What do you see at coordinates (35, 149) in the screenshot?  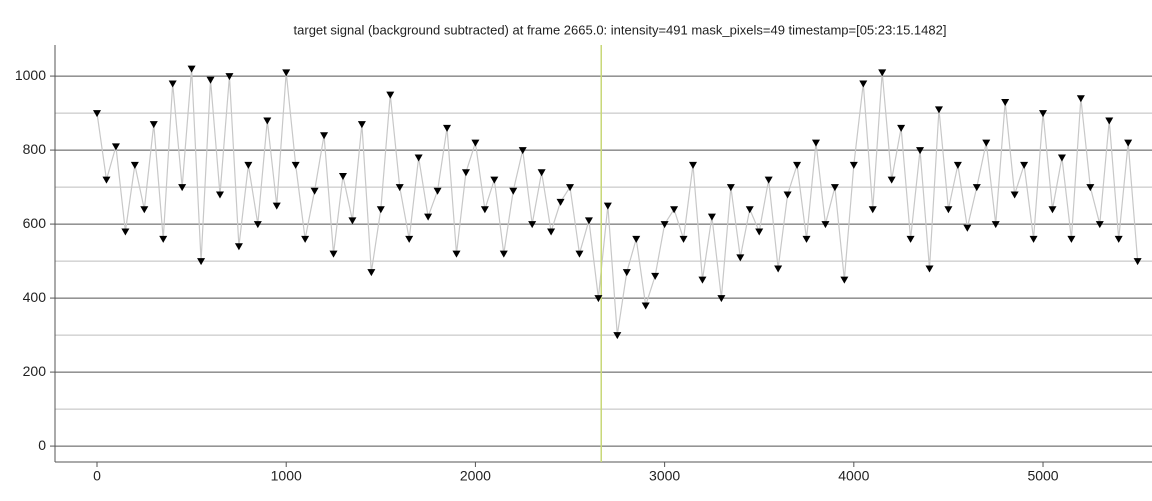 I see `y-tick-label: 800` at bounding box center [35, 149].